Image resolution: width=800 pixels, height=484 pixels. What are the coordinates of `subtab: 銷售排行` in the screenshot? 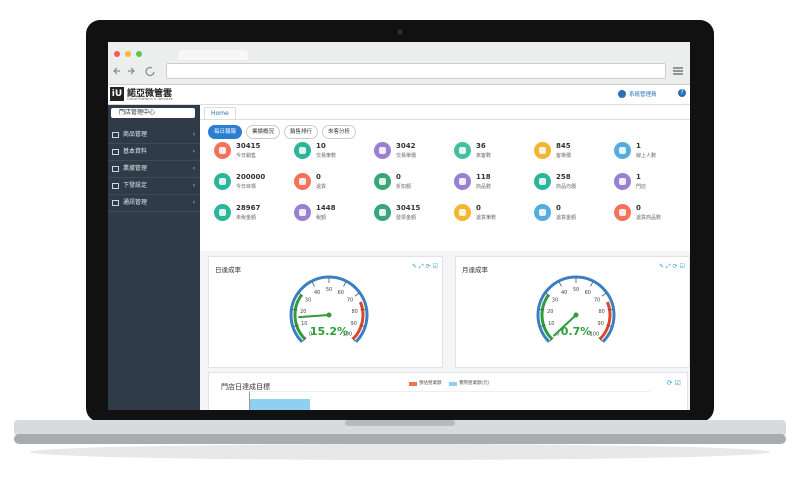 It's located at (301, 132).